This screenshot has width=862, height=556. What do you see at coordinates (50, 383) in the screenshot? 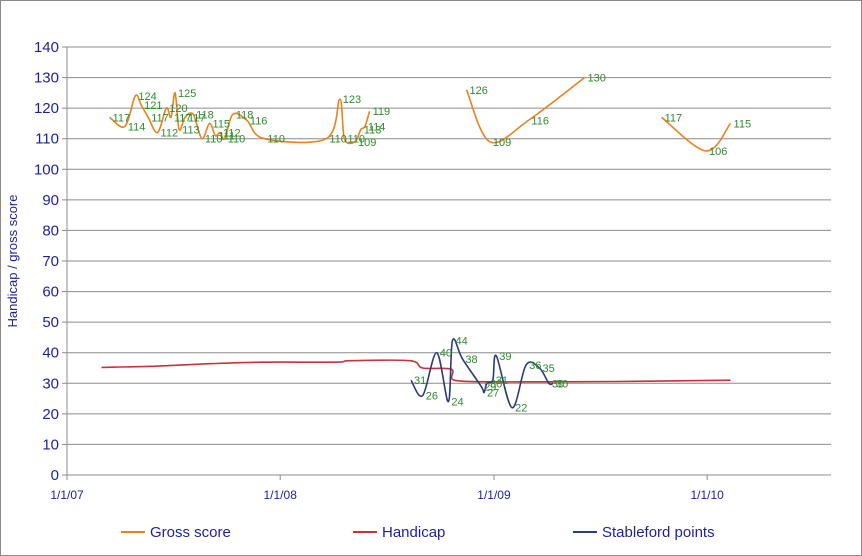
I see `y-tick-label: 30` at bounding box center [50, 383].